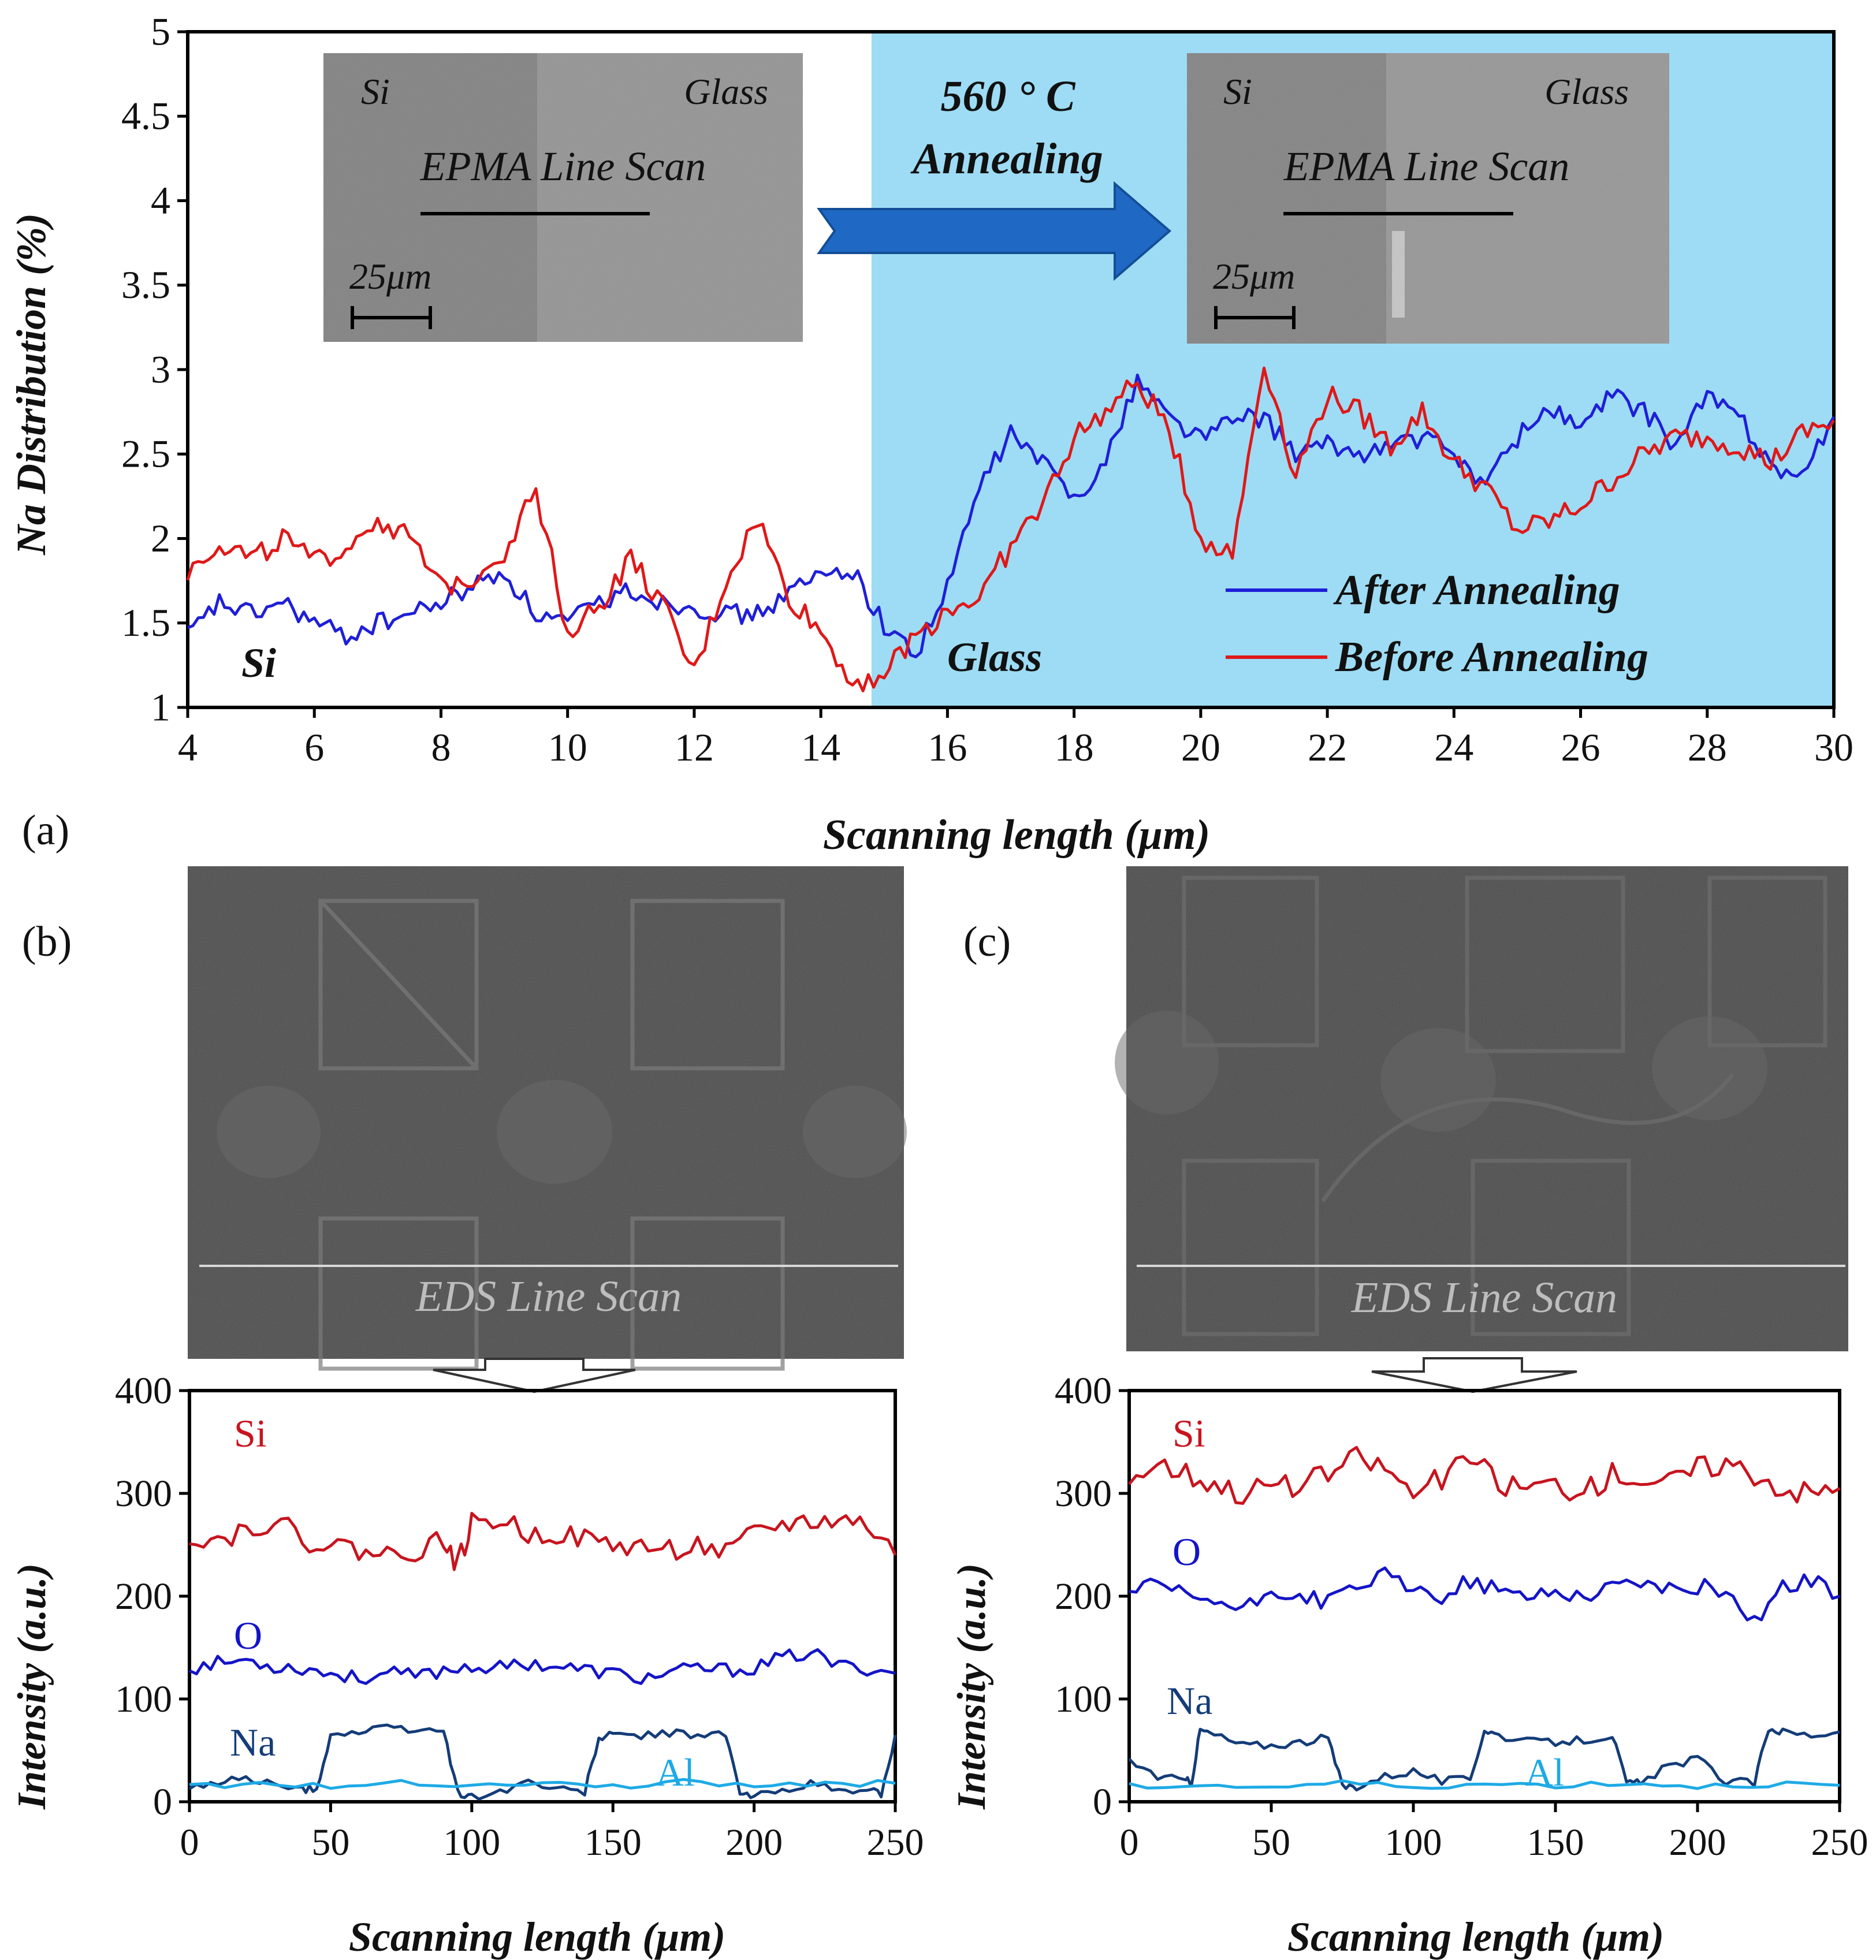 Image resolution: width=1876 pixels, height=1960 pixels. I want to click on panel-a-xlabel: Scanning length (μm), so click(1016, 835).